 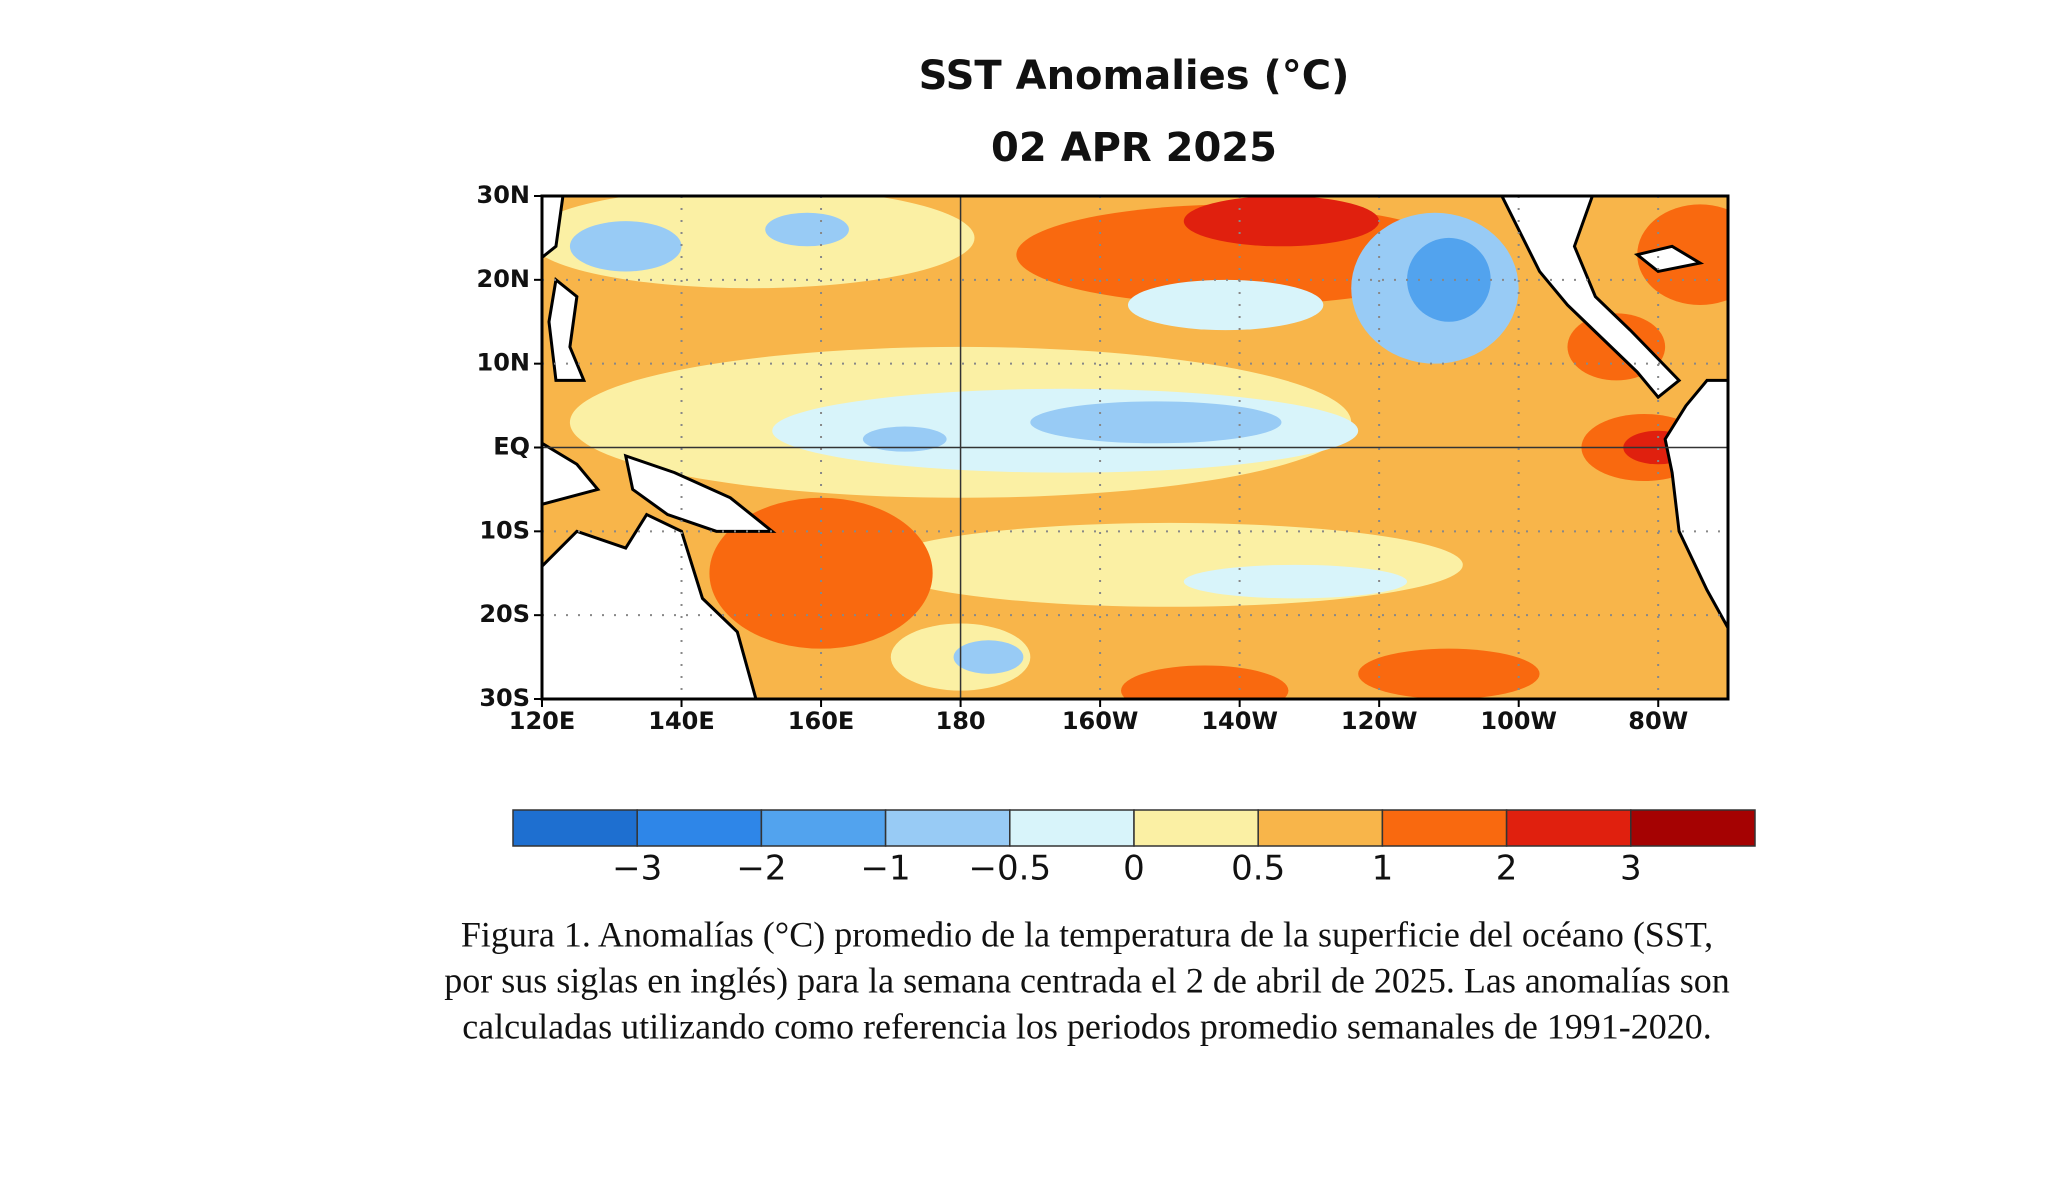 I want to click on longitude-label: 100W, so click(x=1518, y=721).